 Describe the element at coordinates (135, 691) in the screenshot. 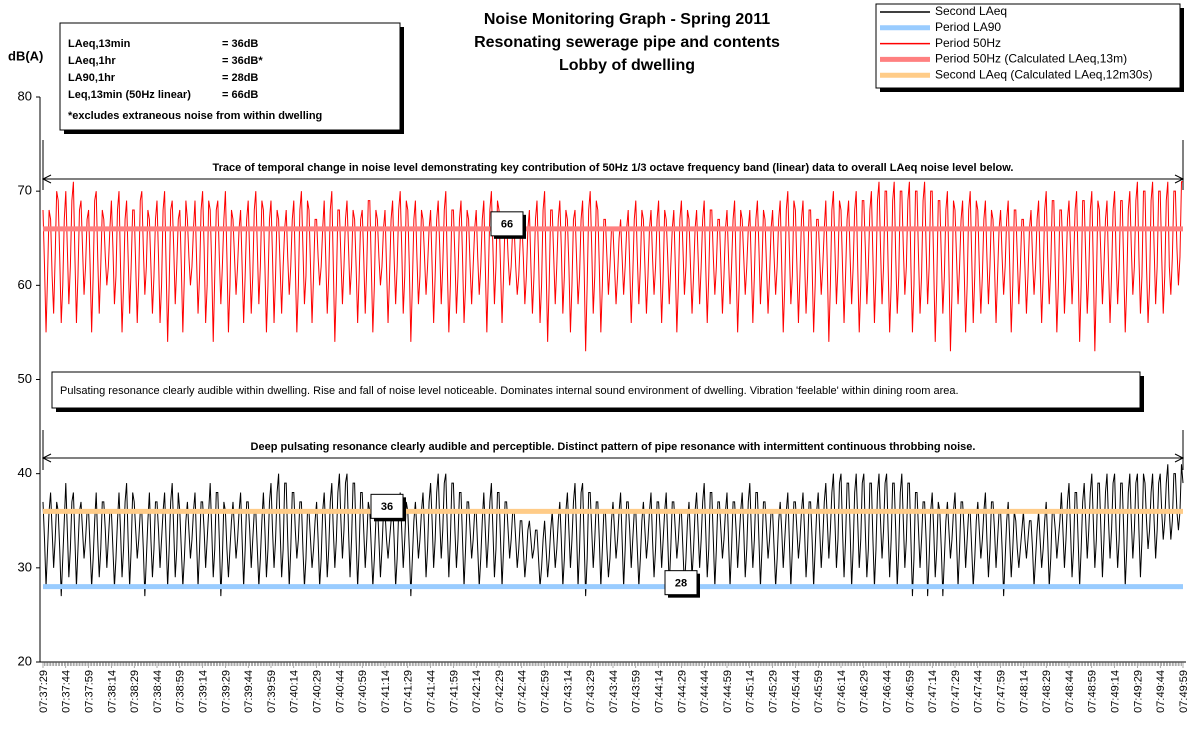

I see `x-tick-label: 07:38:29` at that location.